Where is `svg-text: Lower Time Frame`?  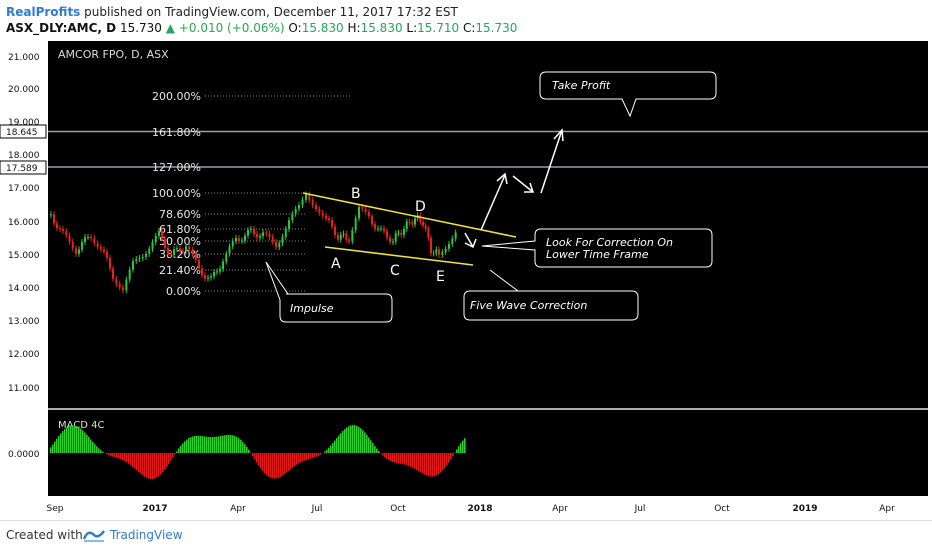
svg-text: Lower Time Frame is located at coordinates (597, 254).